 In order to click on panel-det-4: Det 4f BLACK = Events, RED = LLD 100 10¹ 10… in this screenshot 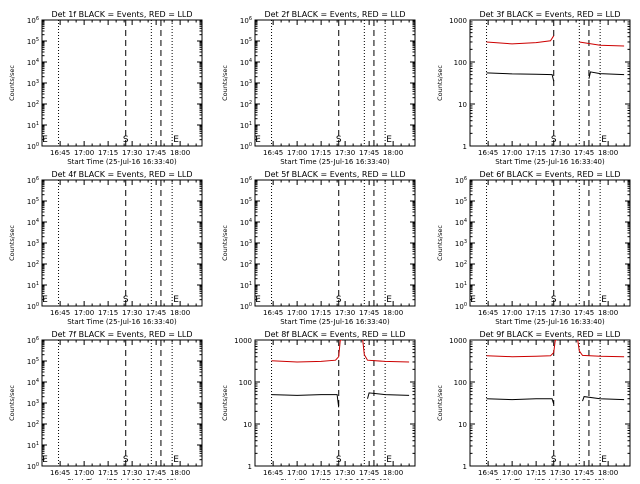, I will do `click(105, 248)`.